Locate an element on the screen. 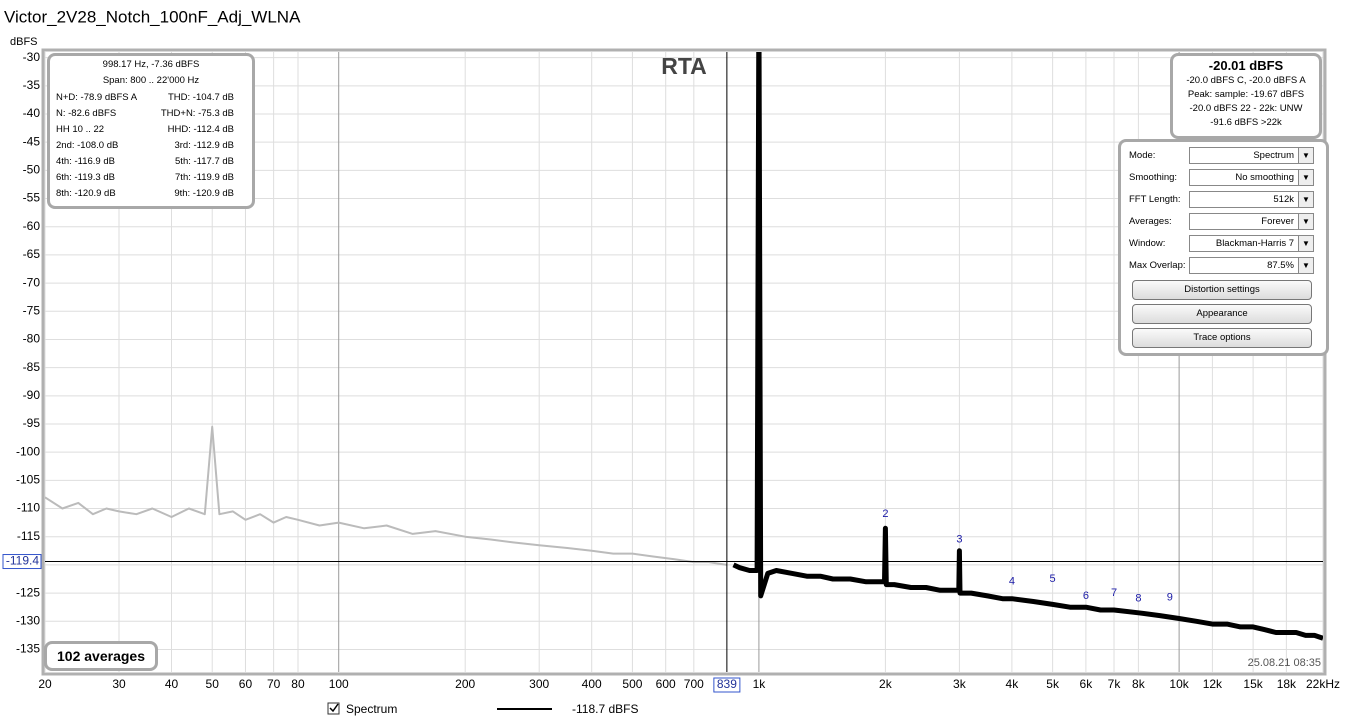  info-row: N: -82.6 dBFS THD+N: -75.3 dB is located at coordinates (151, 113).